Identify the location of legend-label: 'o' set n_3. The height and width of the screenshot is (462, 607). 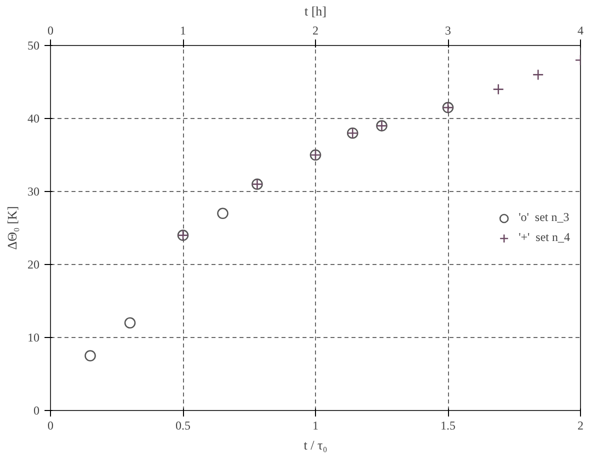
(544, 217).